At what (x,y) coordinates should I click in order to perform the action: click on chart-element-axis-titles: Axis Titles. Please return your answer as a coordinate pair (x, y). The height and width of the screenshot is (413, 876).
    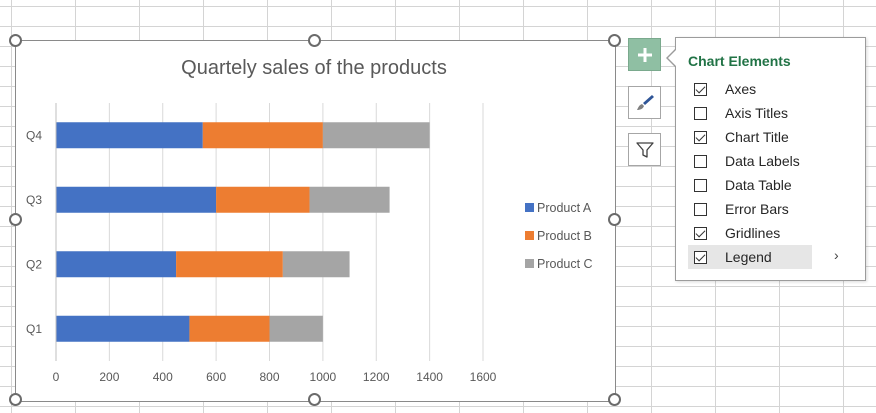
    Looking at the image, I should click on (750, 113).